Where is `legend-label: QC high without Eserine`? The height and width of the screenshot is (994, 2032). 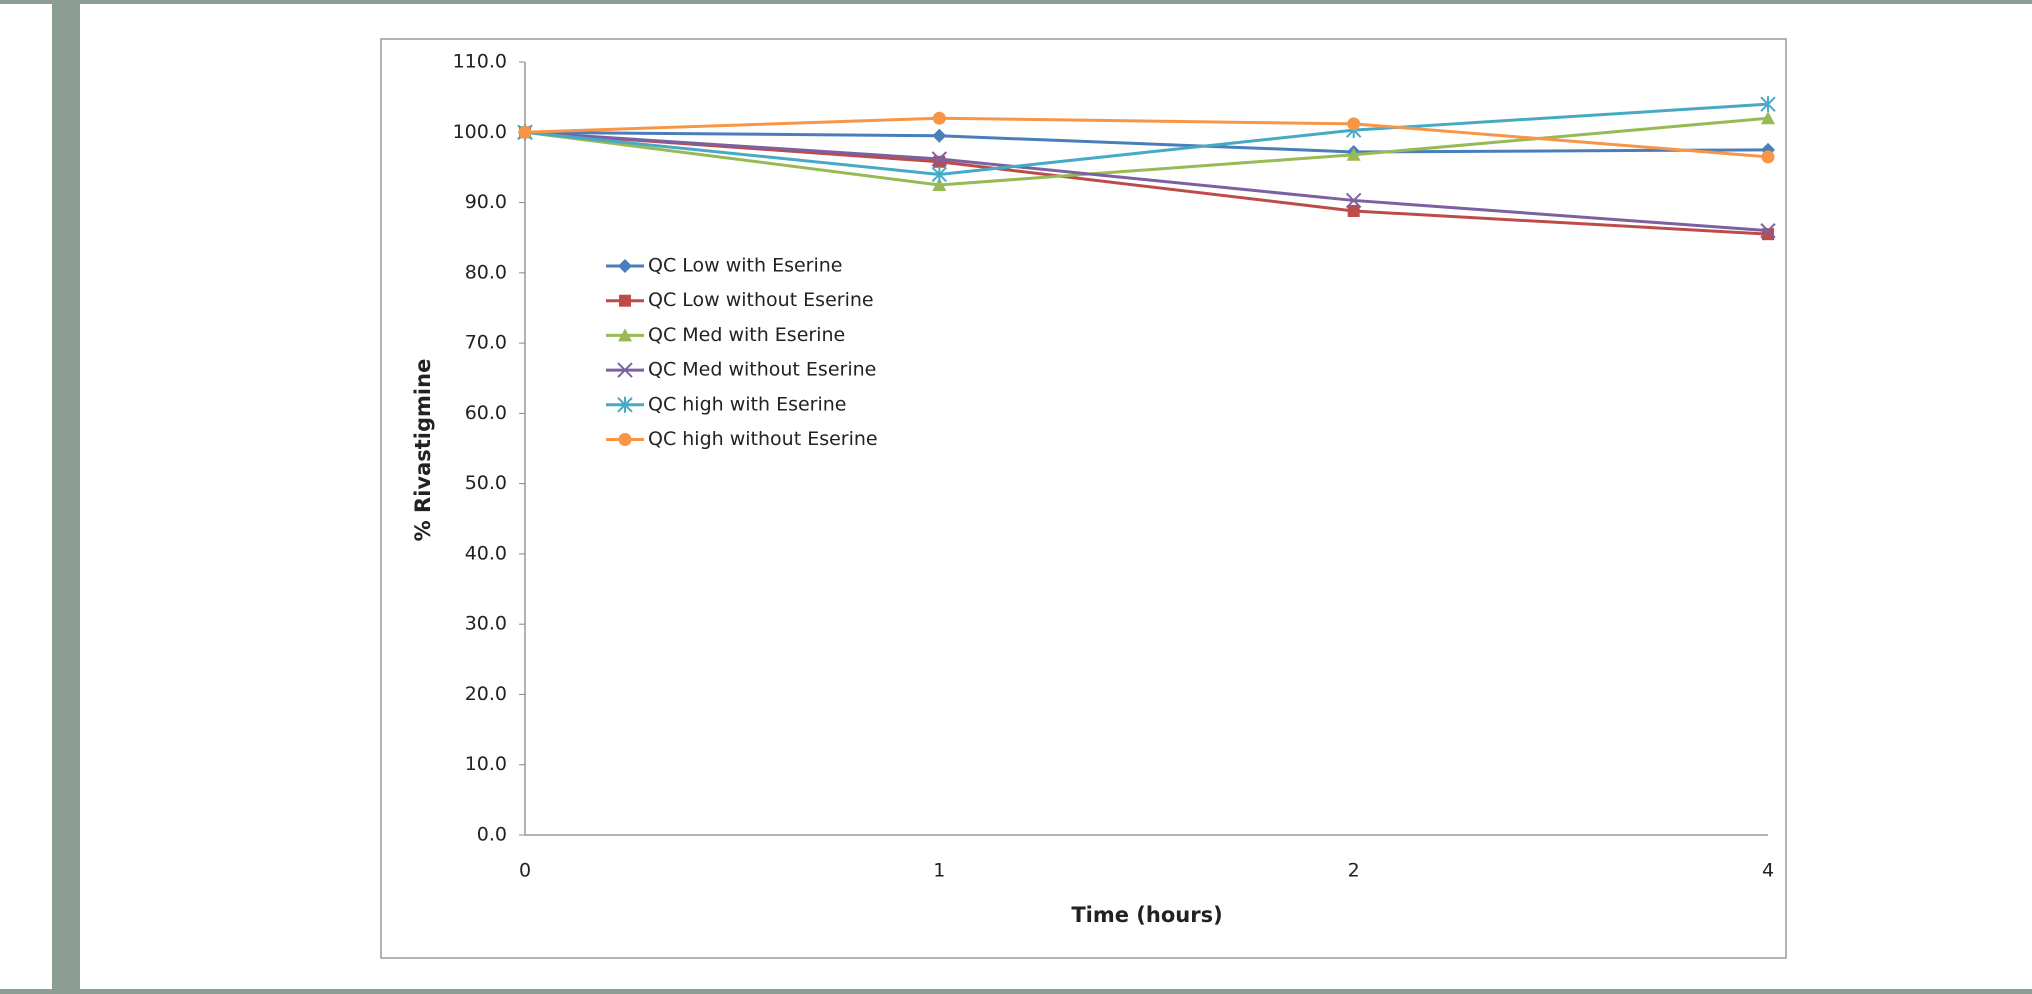 legend-label: QC high without Eserine is located at coordinates (763, 439).